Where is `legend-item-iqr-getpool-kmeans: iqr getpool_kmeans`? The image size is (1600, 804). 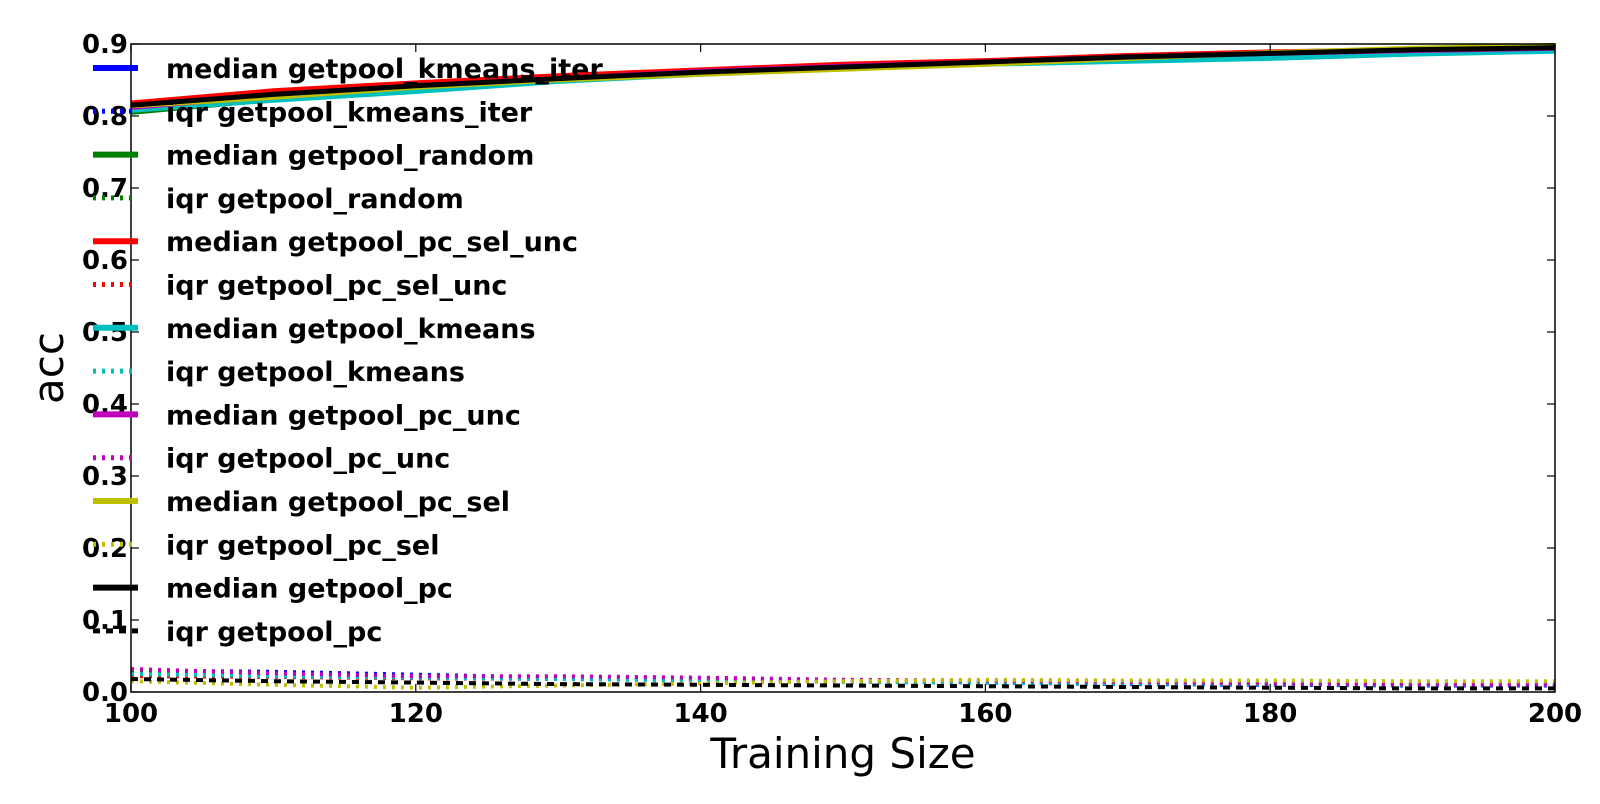
legend-item-iqr-getpool-kmeans: iqr getpool_kmeans is located at coordinates (279, 372).